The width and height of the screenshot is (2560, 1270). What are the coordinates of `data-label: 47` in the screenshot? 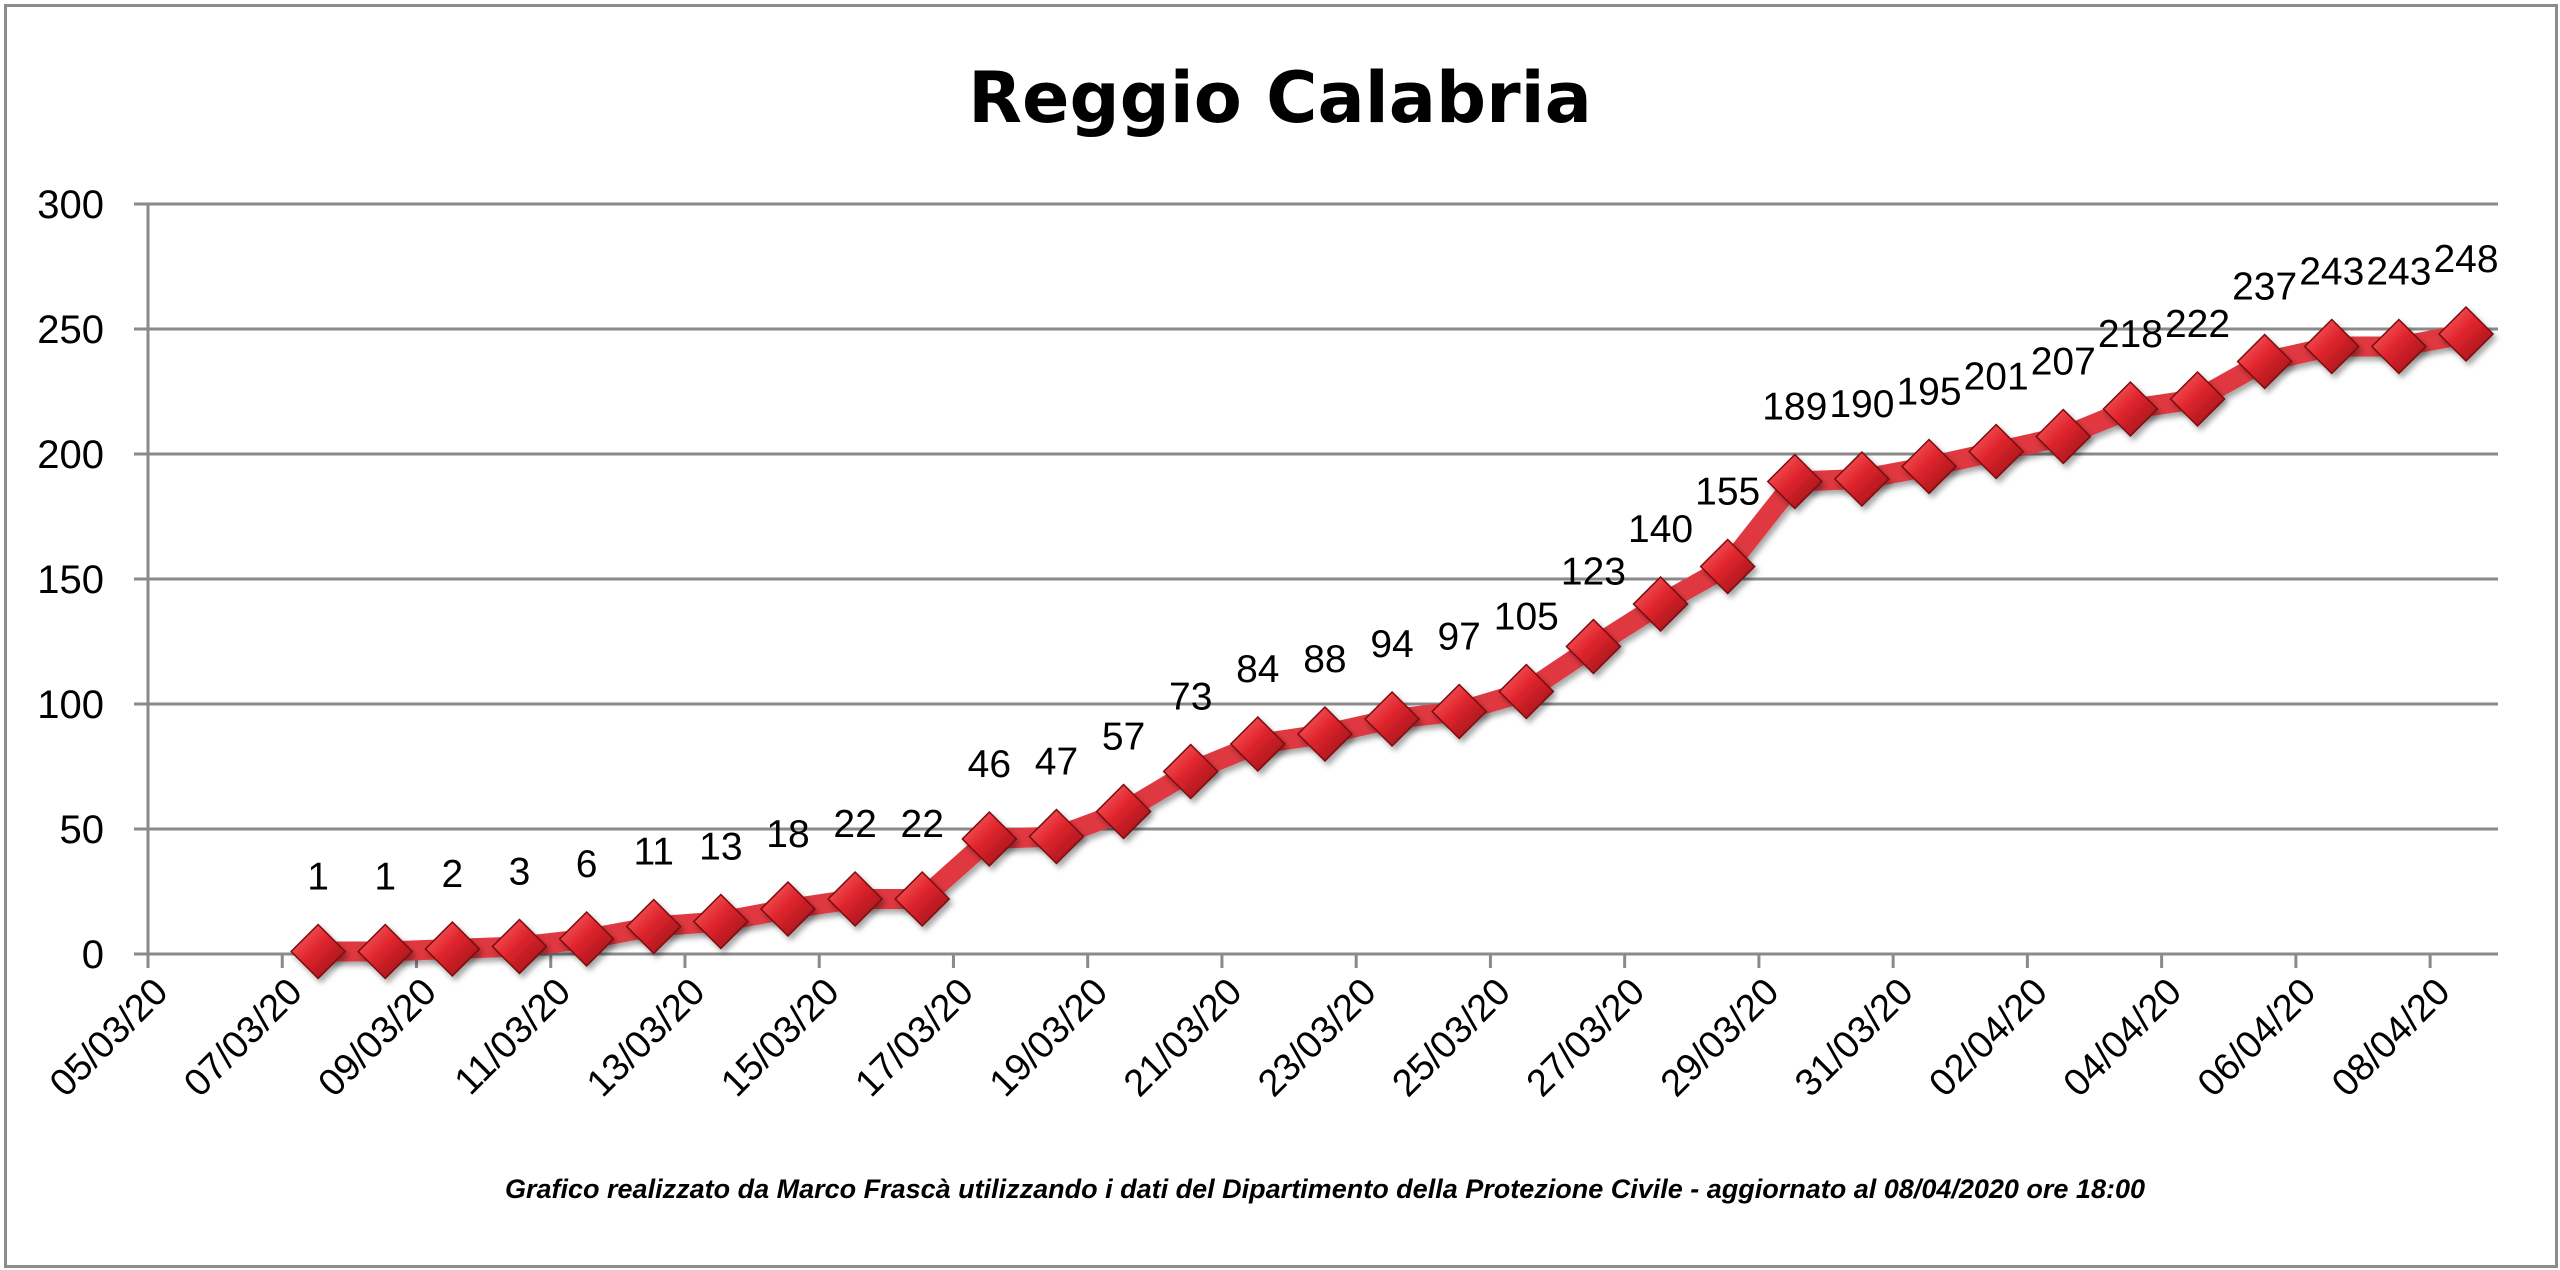 It's located at (1056, 762).